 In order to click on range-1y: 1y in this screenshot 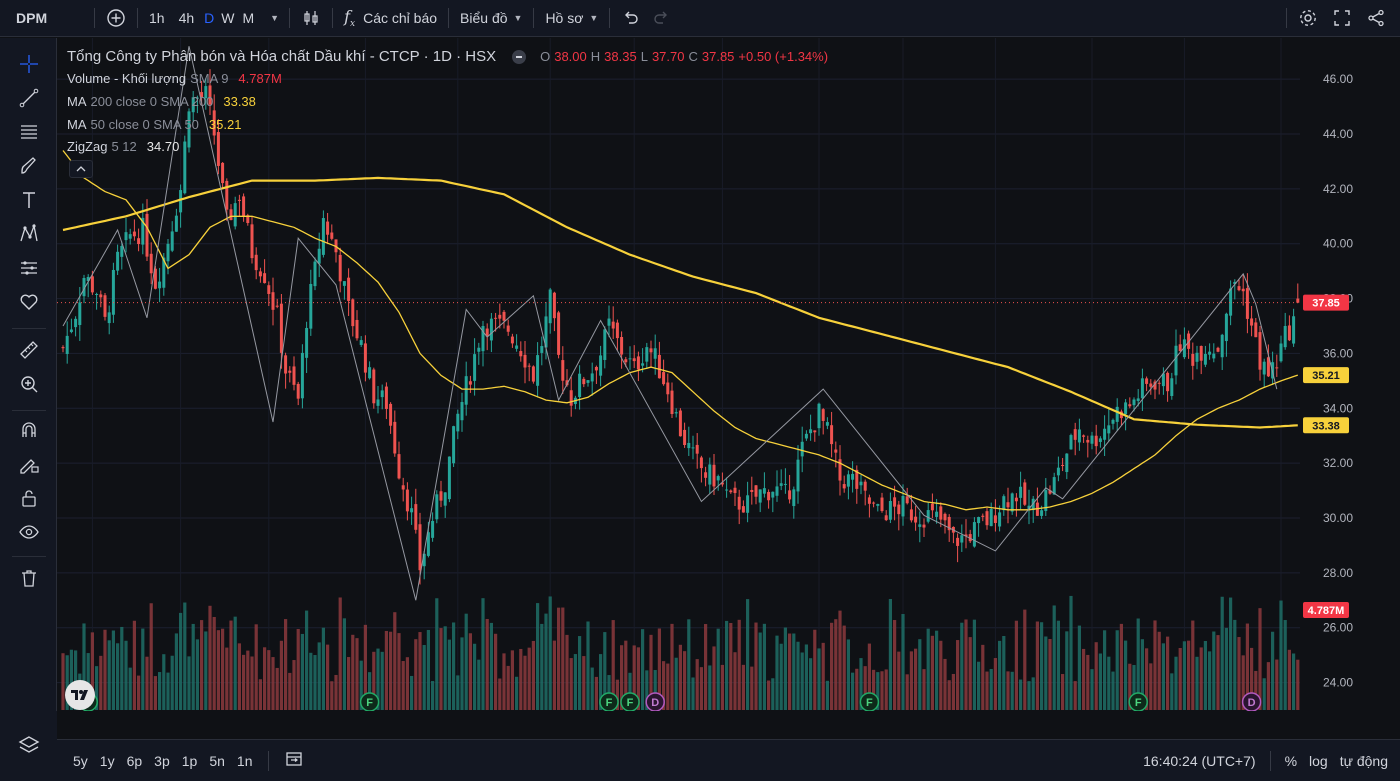, I will do `click(107, 760)`.